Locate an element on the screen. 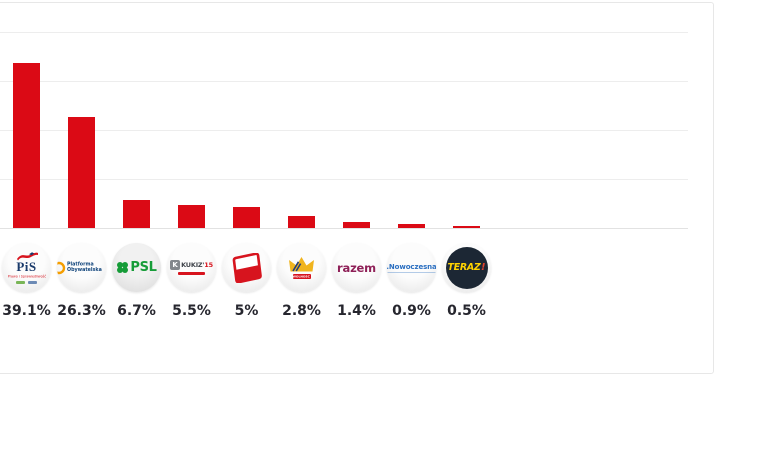  party-badge-psl: PSL is located at coordinates (136, 267).